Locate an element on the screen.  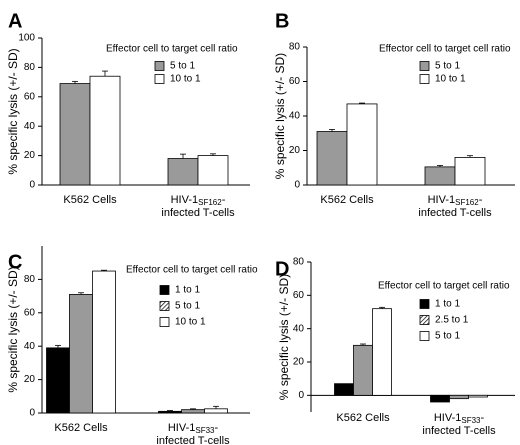
panel-label: A is located at coordinates (15, 21).